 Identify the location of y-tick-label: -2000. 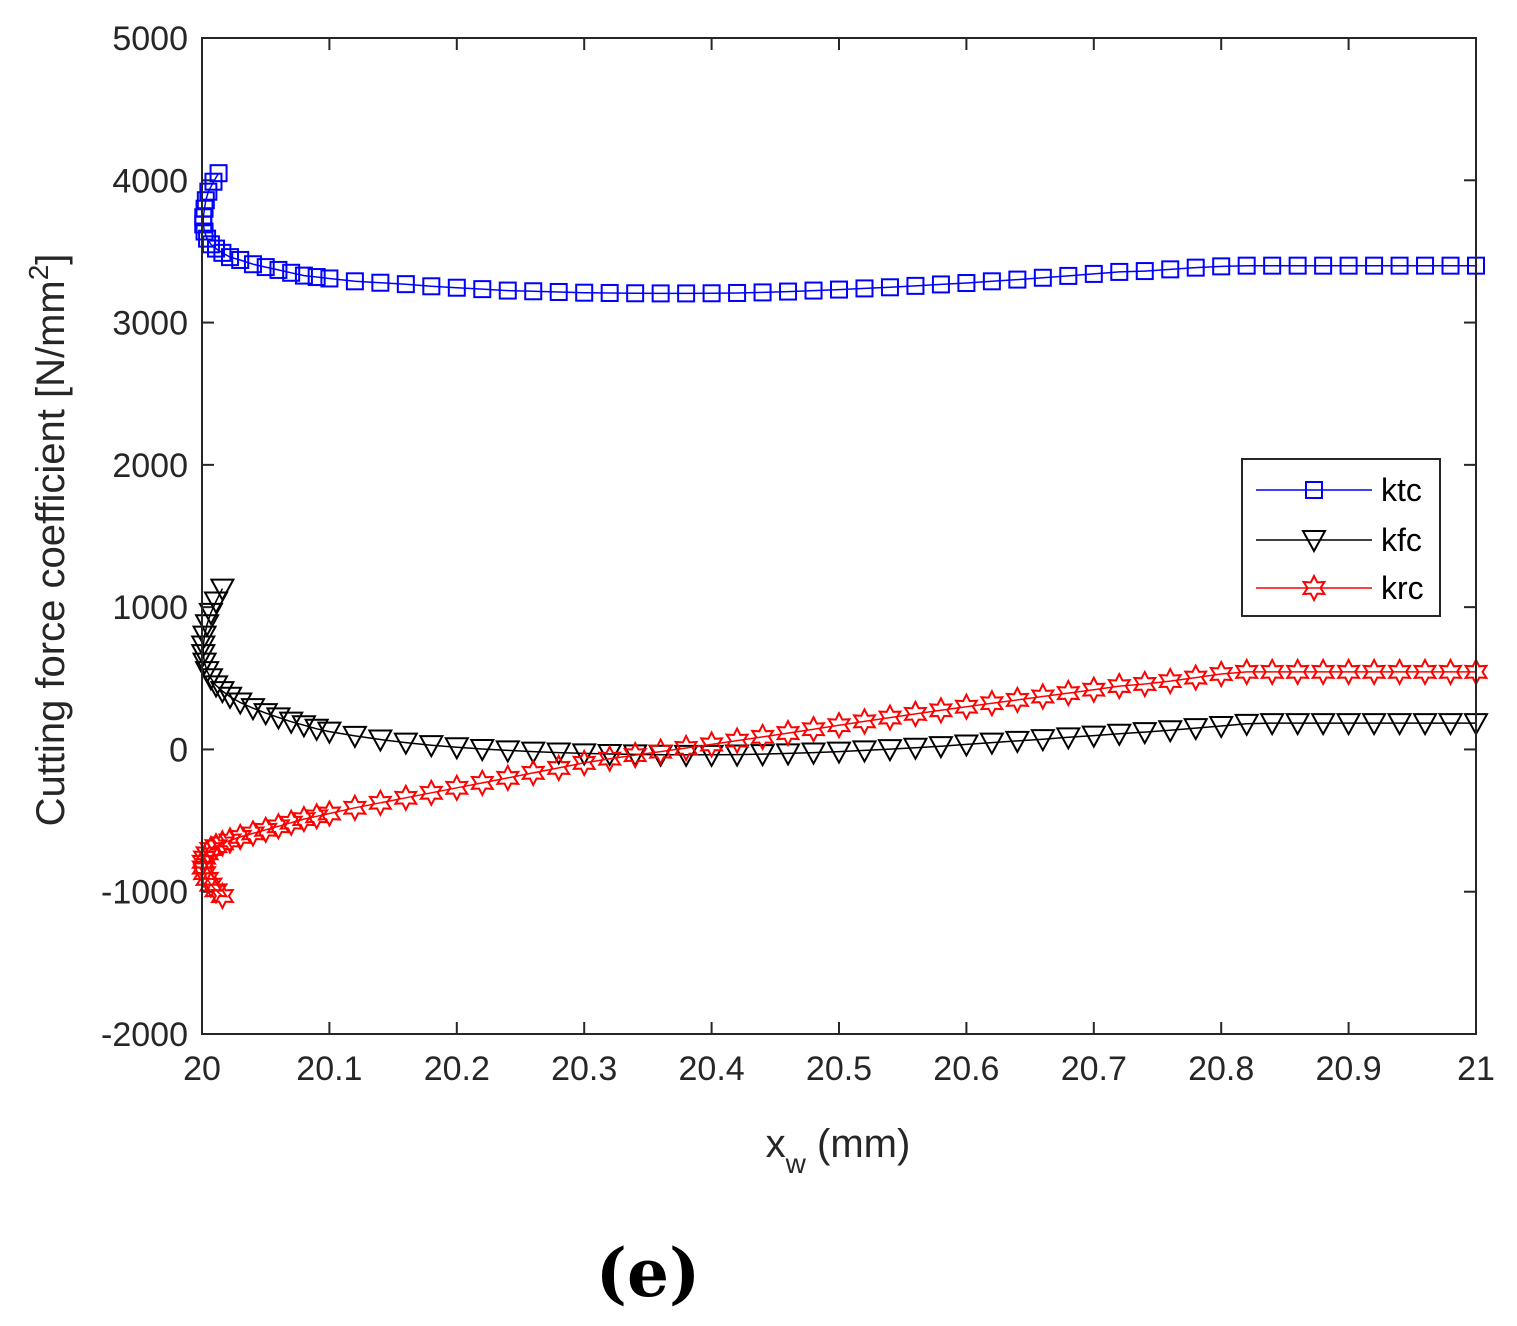
(144, 1035).